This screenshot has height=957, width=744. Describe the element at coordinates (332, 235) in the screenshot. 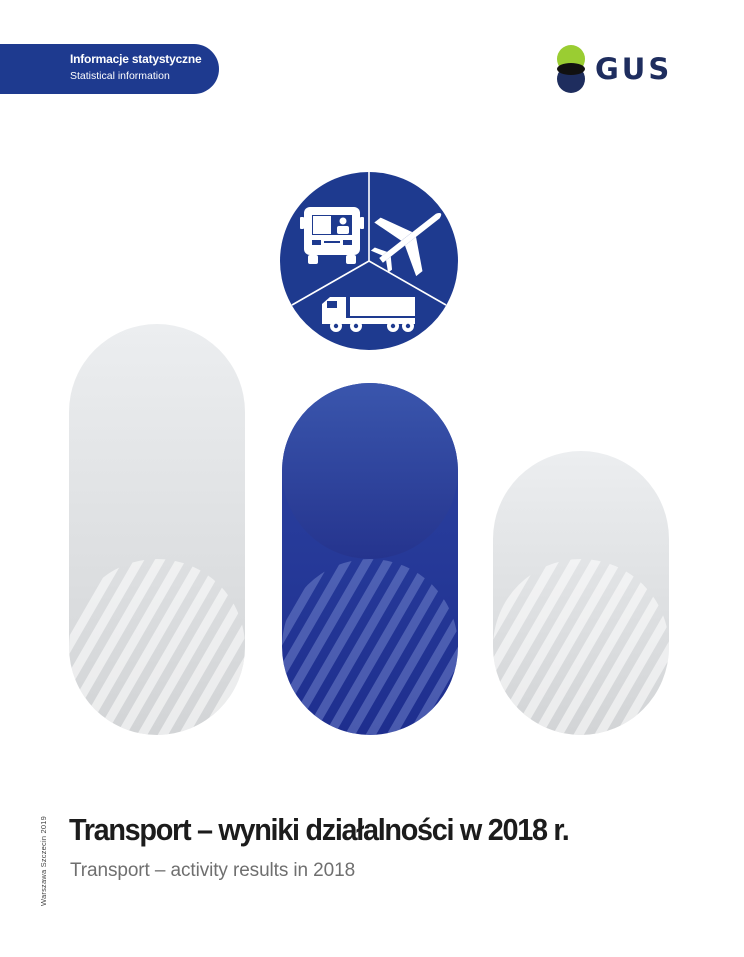

I see `bus-icon` at that location.